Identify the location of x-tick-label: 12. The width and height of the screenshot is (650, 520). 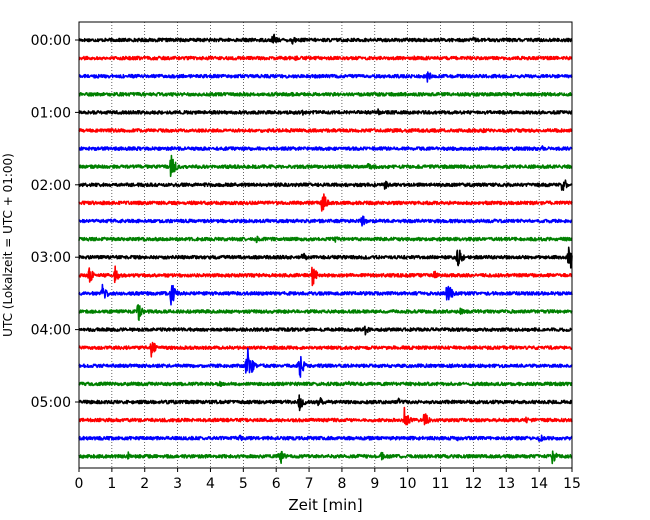
(473, 484).